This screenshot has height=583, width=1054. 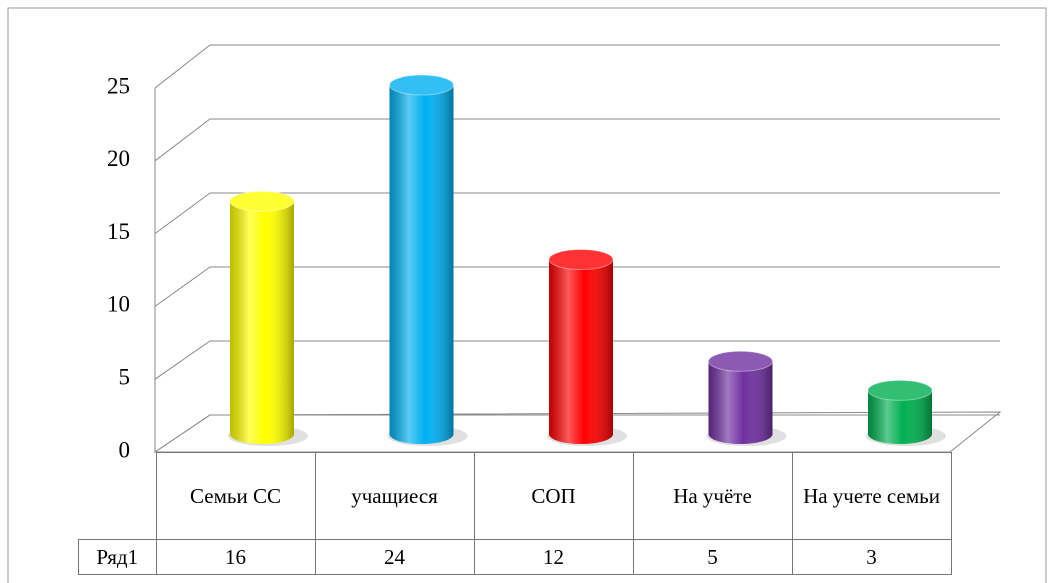 What do you see at coordinates (394, 496) in the screenshot?
I see `category-label: учащиеся` at bounding box center [394, 496].